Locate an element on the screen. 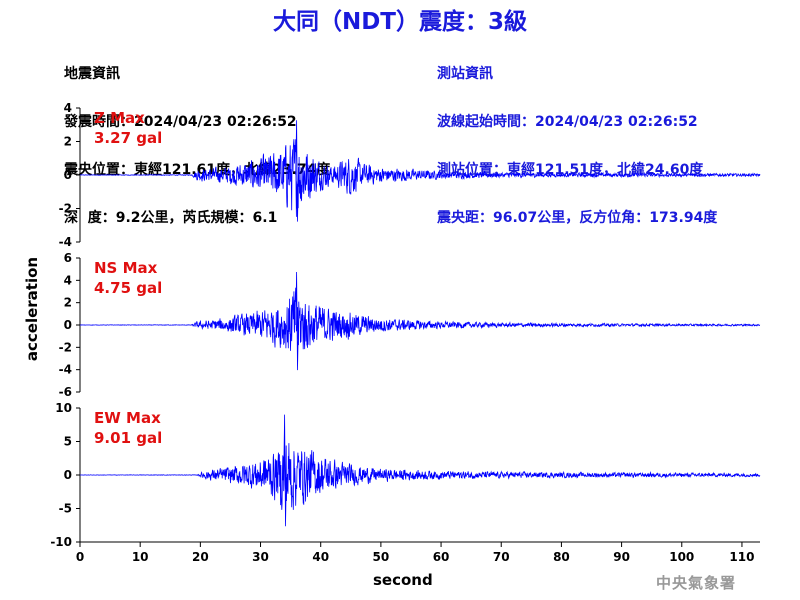  waveform-z is located at coordinates (420, 171).